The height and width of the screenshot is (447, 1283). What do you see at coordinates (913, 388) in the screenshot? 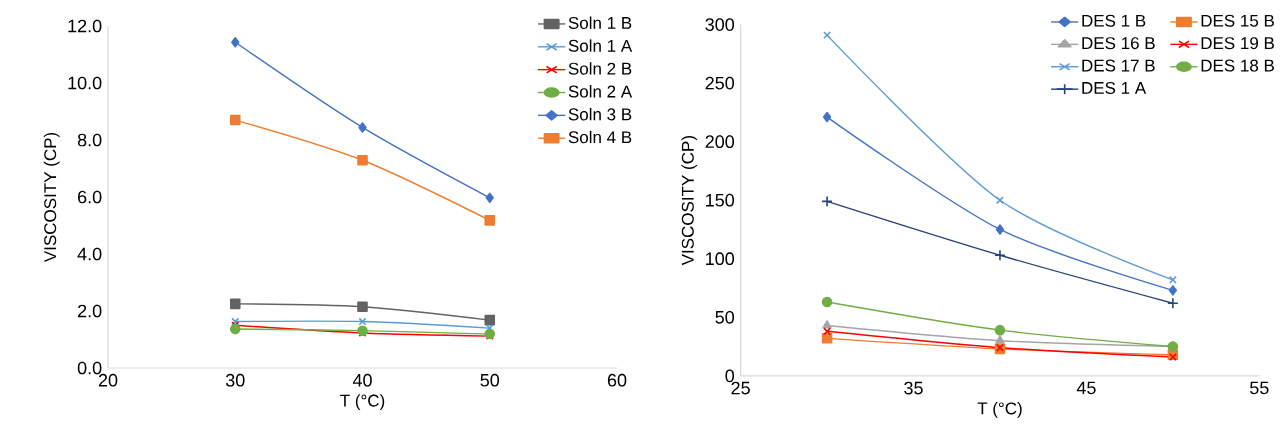
I see `x-tick-label: 35` at bounding box center [913, 388].